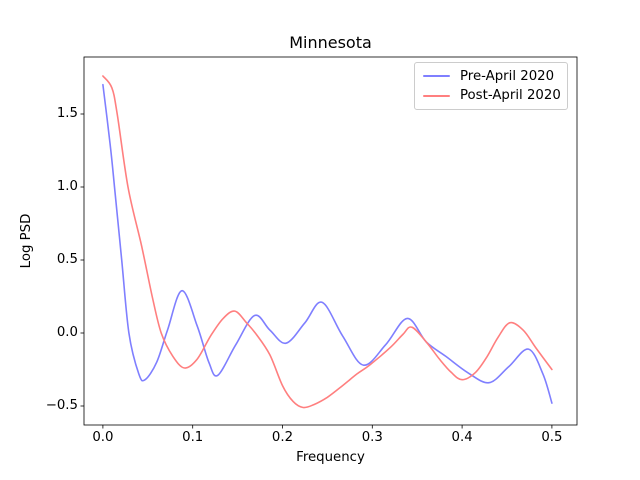 This screenshot has width=640, height=480. I want to click on legend-label-post-april: Post-April 2020, so click(510, 96).